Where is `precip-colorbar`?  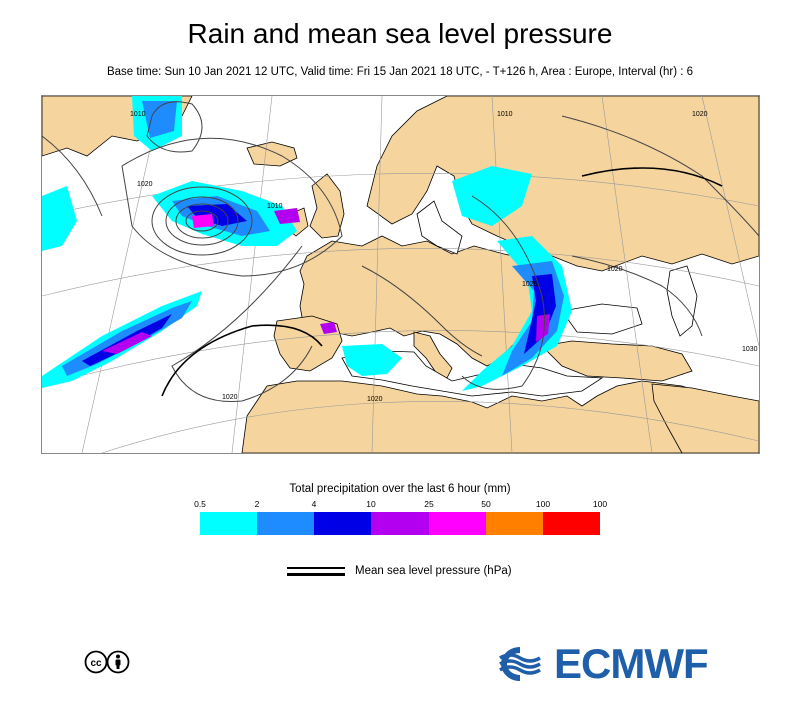
precip-colorbar is located at coordinates (400, 523).